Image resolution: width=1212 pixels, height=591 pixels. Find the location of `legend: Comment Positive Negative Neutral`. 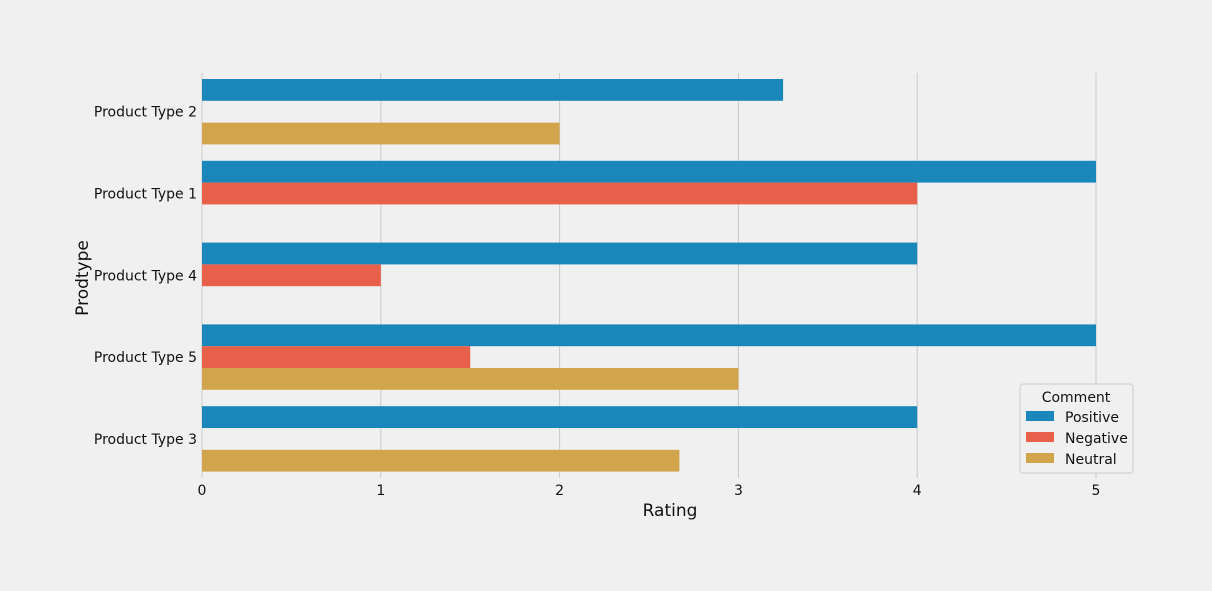

legend: Comment Positive Negative Neutral is located at coordinates (1076, 428).